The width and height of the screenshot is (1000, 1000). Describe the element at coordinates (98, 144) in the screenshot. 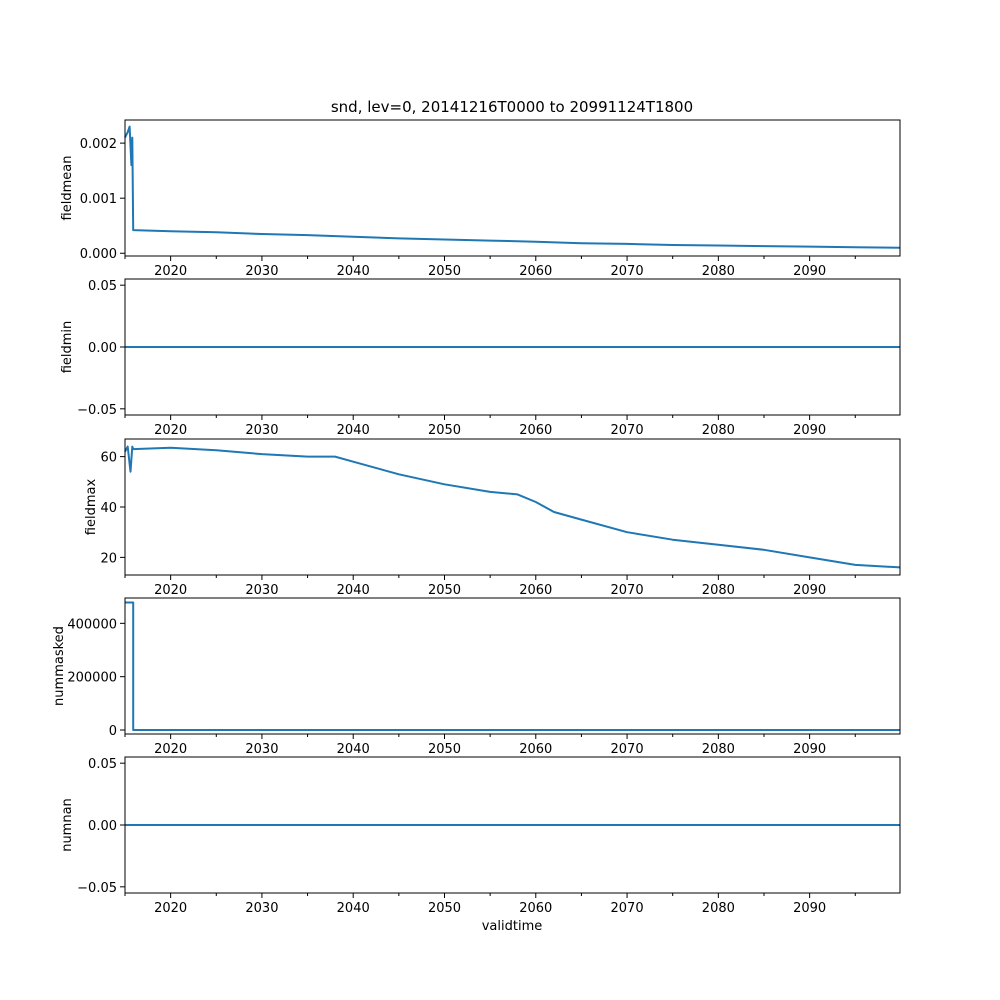

I see `y-tick-label: 0.002` at that location.